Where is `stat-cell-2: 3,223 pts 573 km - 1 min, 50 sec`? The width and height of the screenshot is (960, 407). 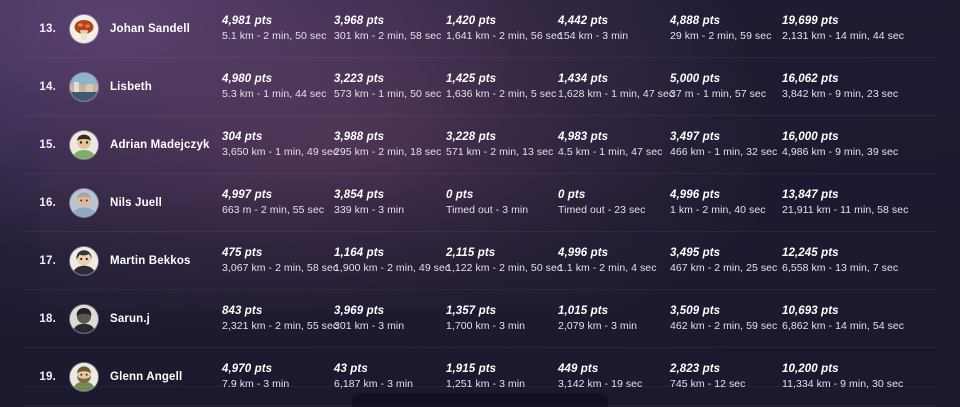 stat-cell-2: 3,223 pts 573 km - 1 min, 50 sec is located at coordinates (390, 86).